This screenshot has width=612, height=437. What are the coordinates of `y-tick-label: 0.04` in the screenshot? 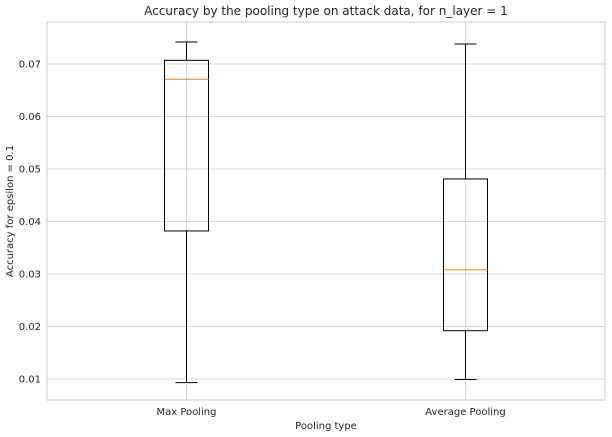 It's located at (30, 222).